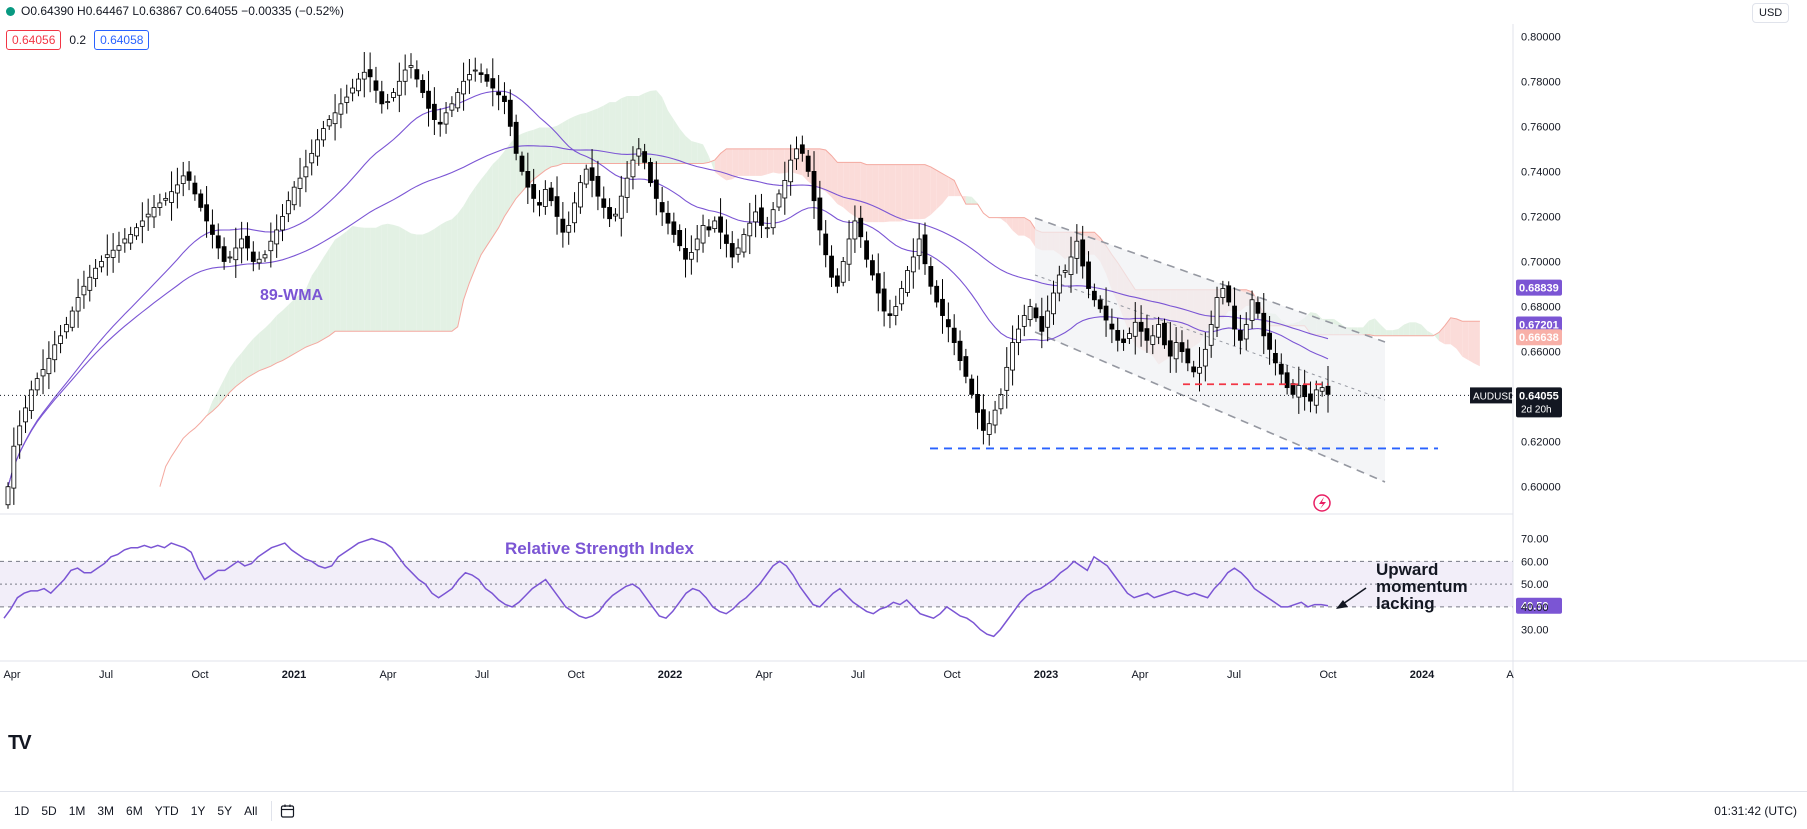 Image resolution: width=1807 pixels, height=829 pixels. Describe the element at coordinates (1539, 396) in the screenshot. I see `last-price-label: 0.64055` at that location.